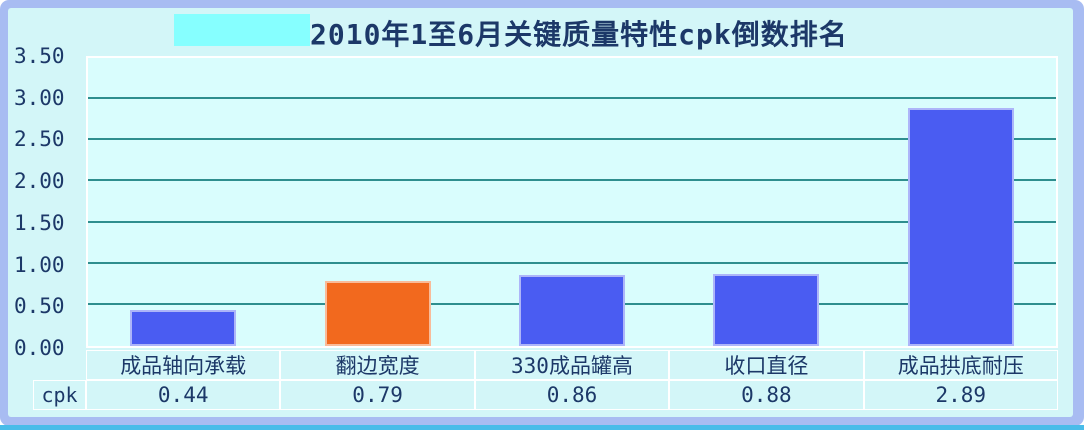 Image resolution: width=1084 pixels, height=432 pixels. Describe the element at coordinates (39, 56) in the screenshot. I see `y-axis-tick-label: 3.50` at that location.